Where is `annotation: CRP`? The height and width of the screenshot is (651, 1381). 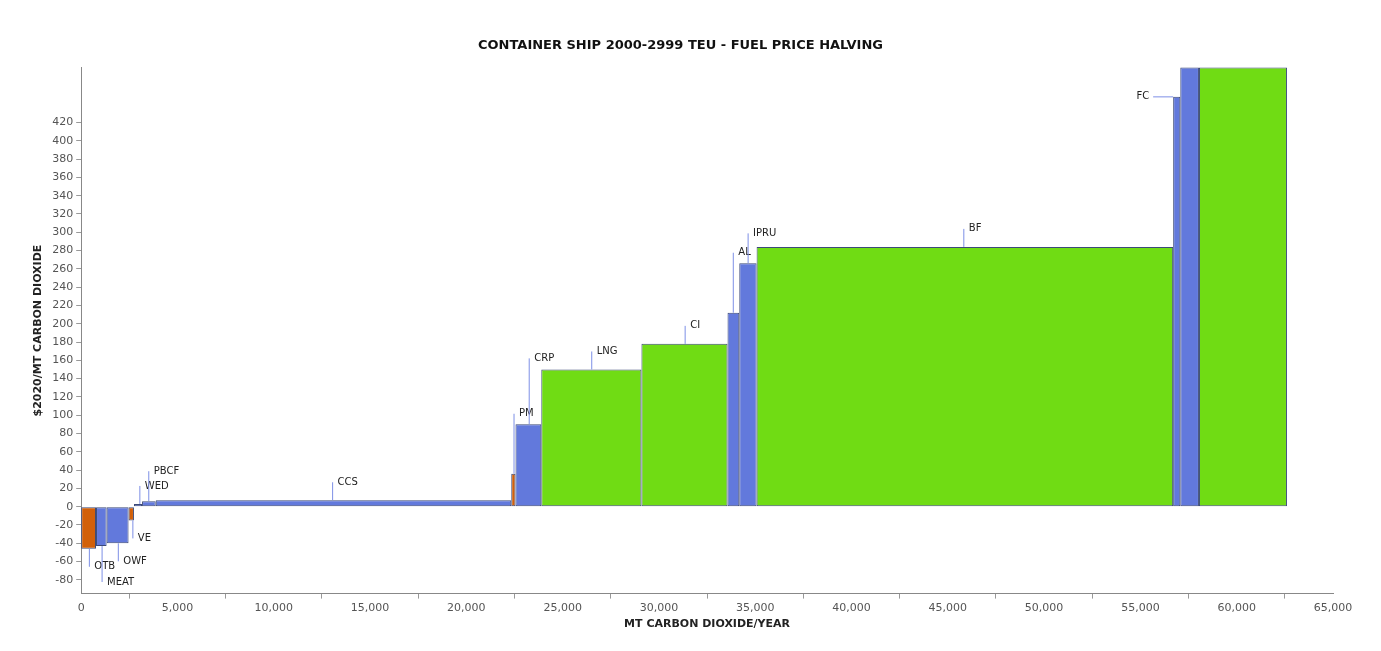 annotation: CRP is located at coordinates (544, 357).